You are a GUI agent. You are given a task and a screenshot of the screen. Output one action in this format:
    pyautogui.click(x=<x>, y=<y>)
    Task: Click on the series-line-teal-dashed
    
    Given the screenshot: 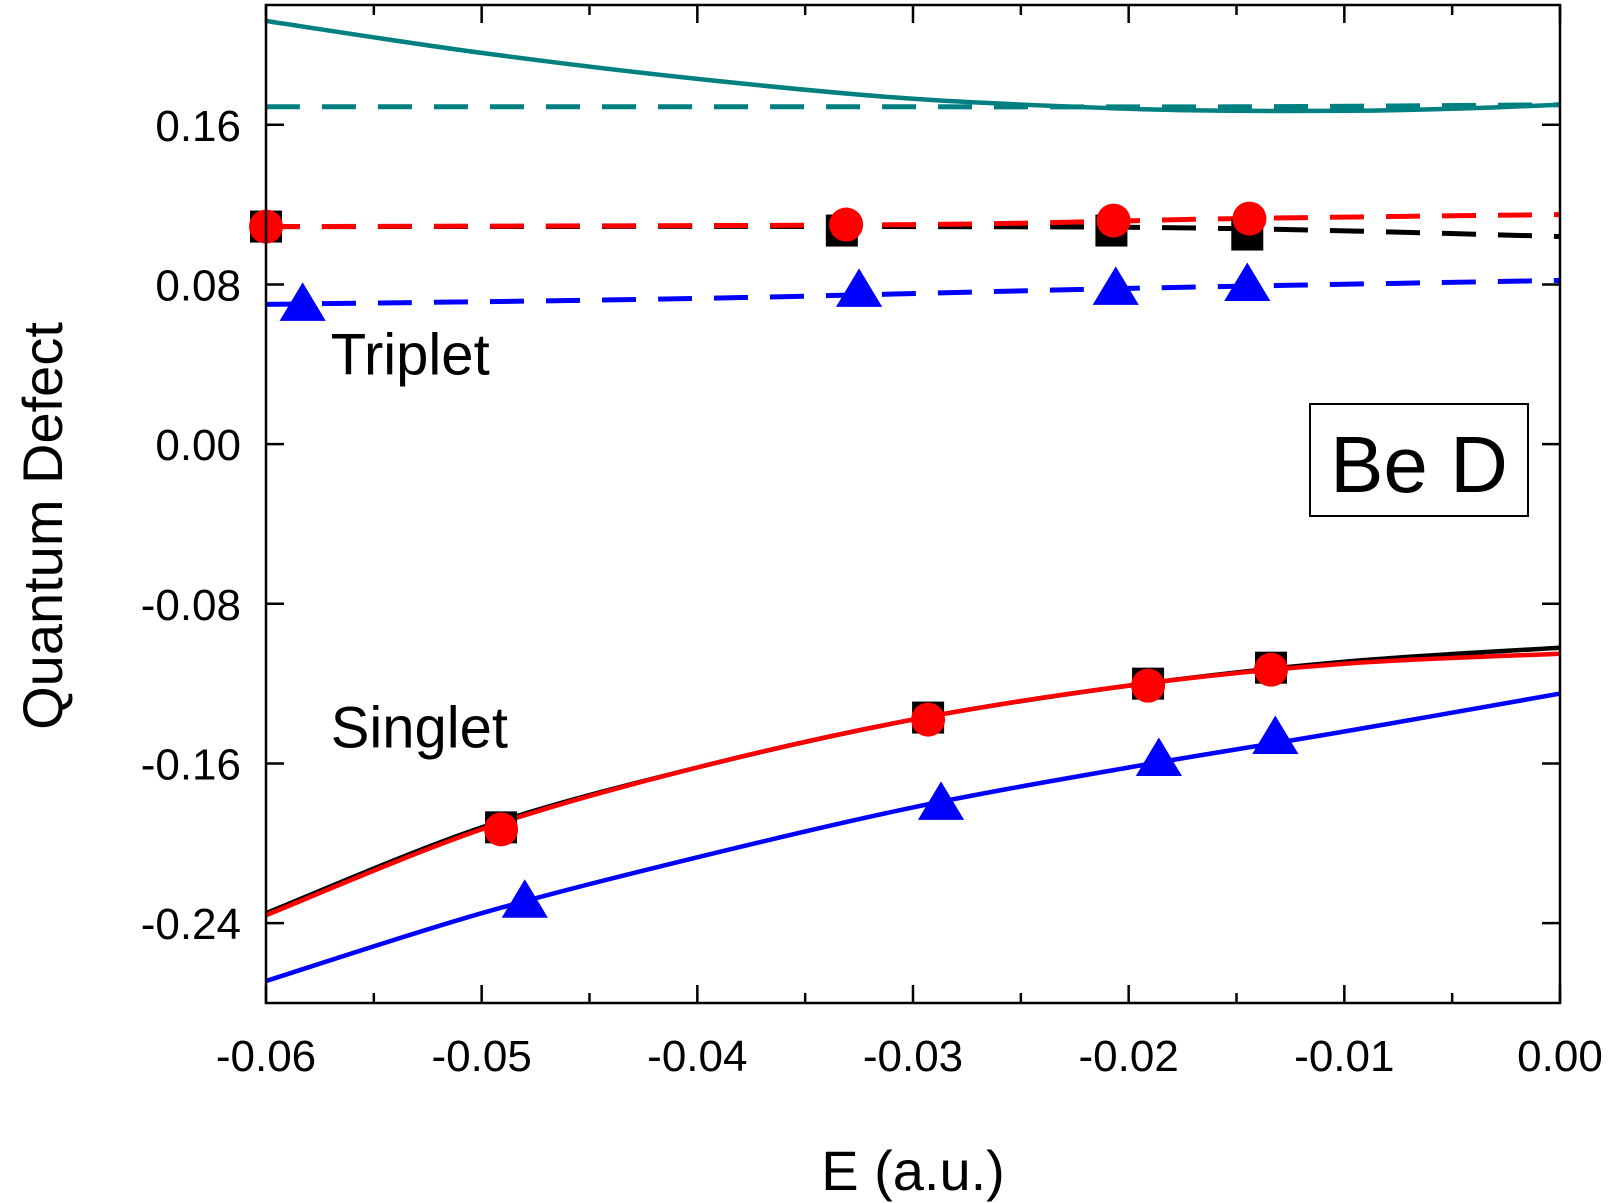 What is the action you would take?
    pyautogui.click(x=913, y=106)
    